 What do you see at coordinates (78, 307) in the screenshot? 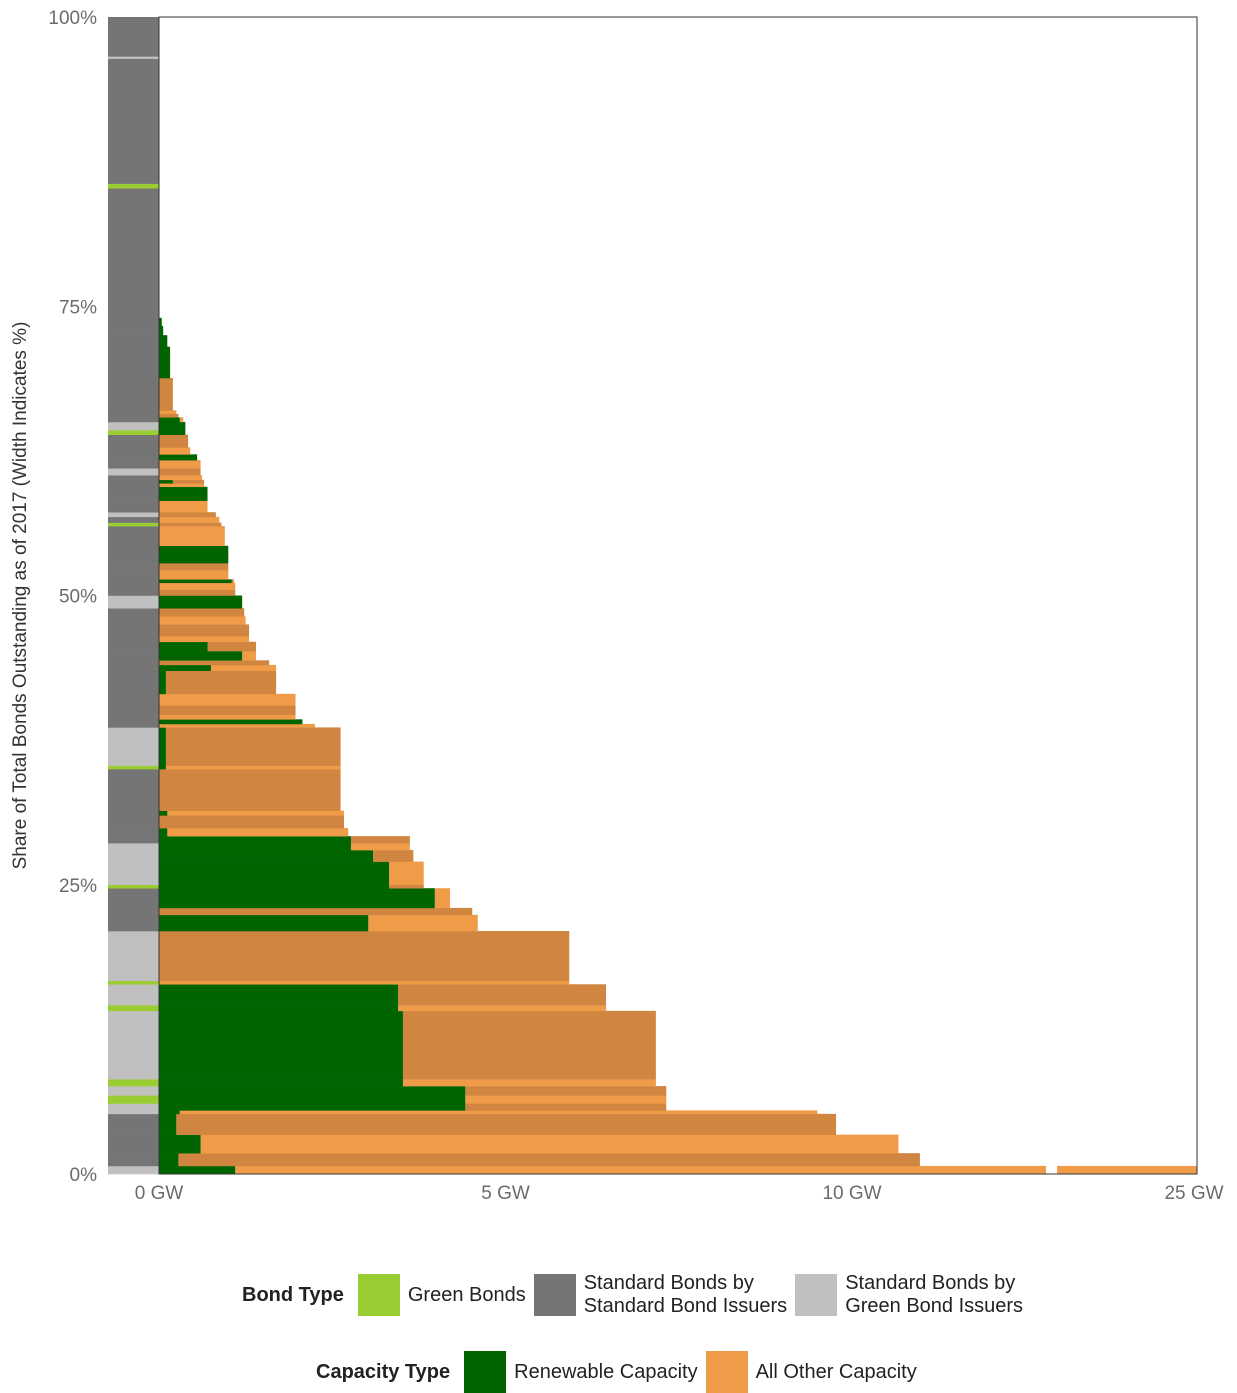
I see `y-tick-label: 75%` at bounding box center [78, 307].